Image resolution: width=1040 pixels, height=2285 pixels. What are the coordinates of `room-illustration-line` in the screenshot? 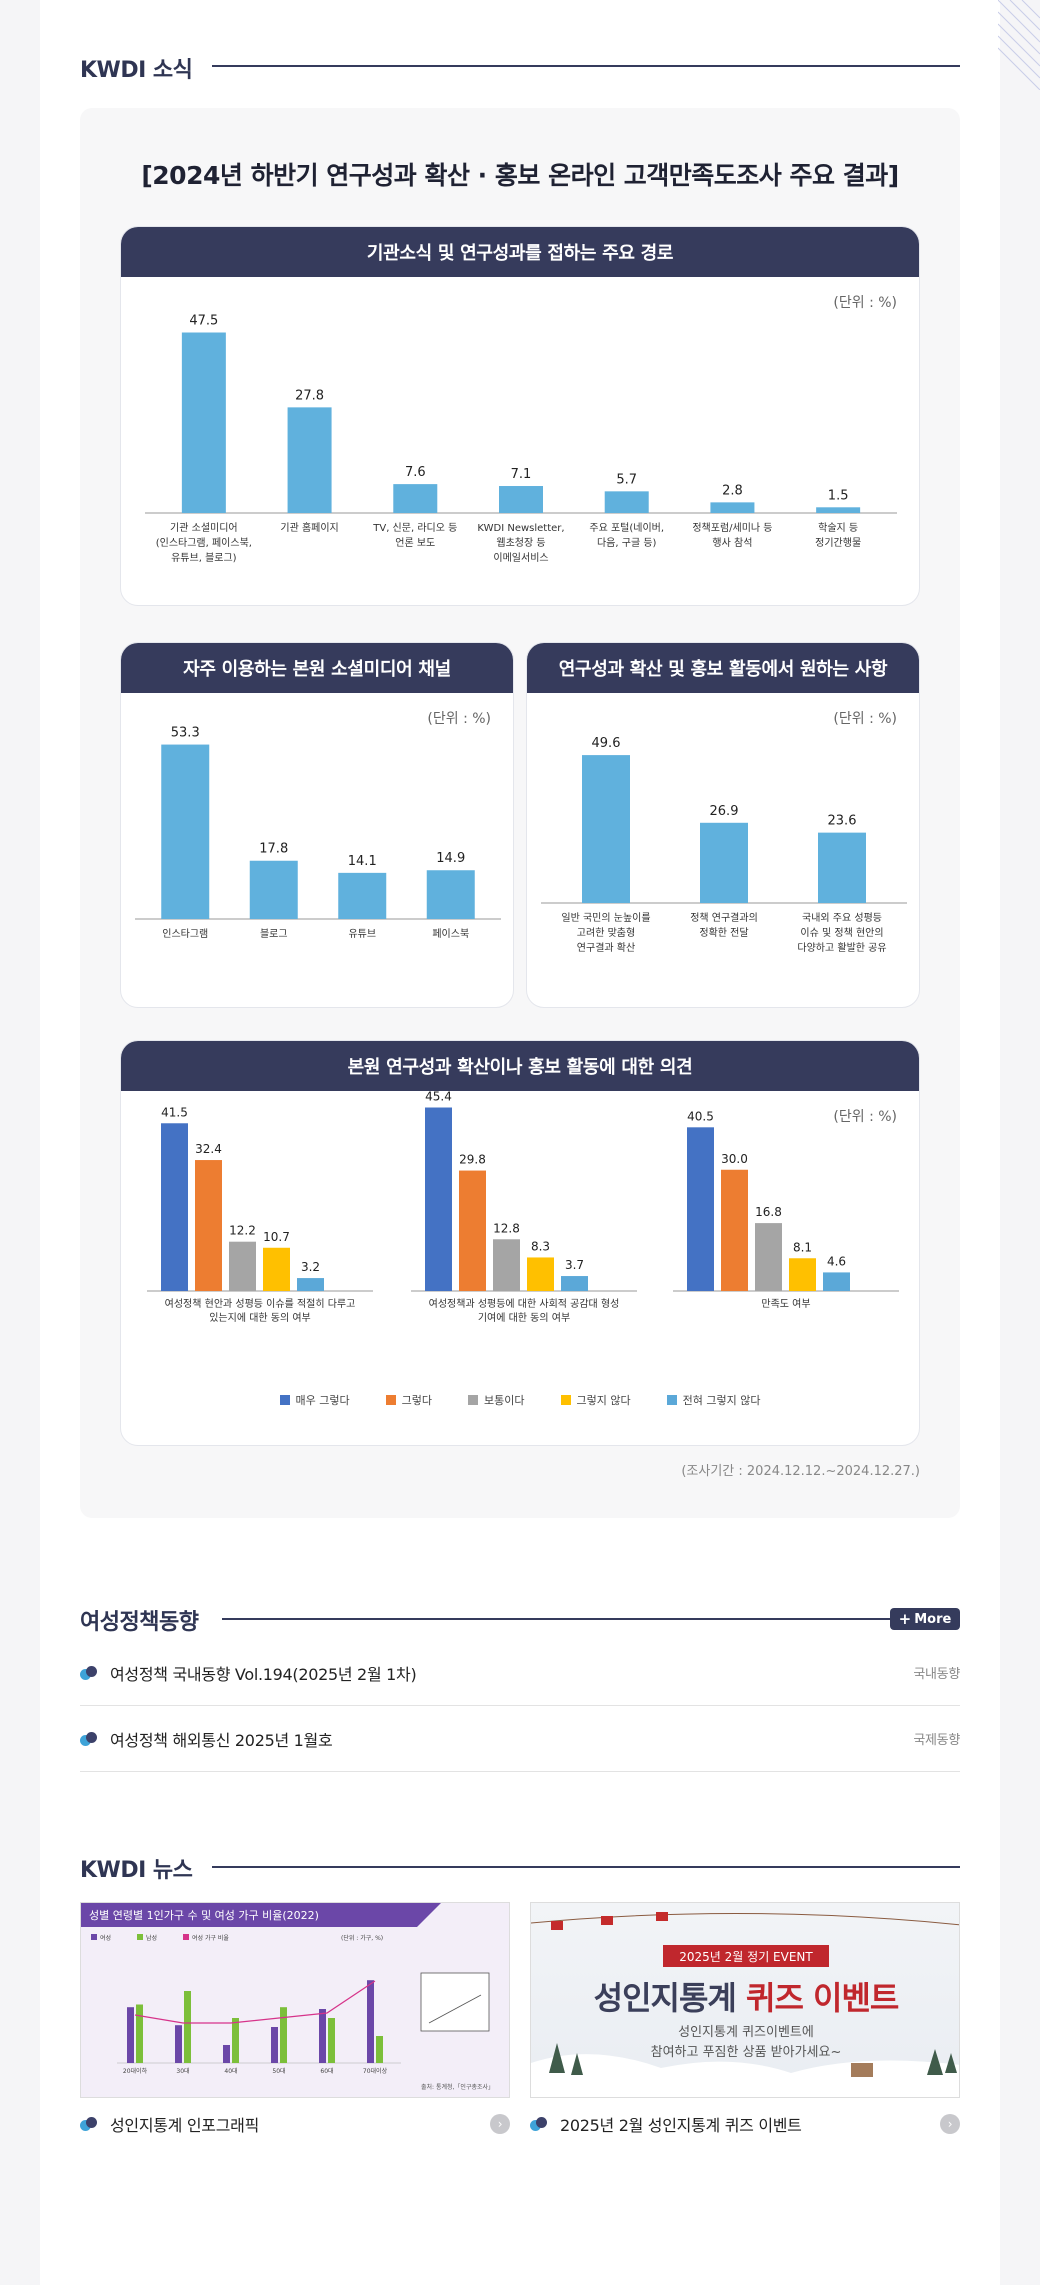 It's located at (455, 2009).